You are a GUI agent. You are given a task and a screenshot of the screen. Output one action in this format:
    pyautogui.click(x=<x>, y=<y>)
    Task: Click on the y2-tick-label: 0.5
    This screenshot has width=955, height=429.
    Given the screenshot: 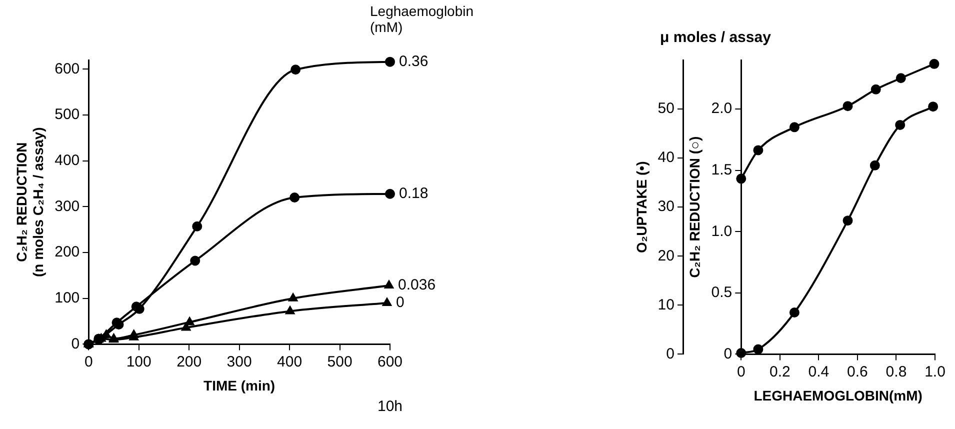 What is the action you would take?
    pyautogui.click(x=721, y=293)
    